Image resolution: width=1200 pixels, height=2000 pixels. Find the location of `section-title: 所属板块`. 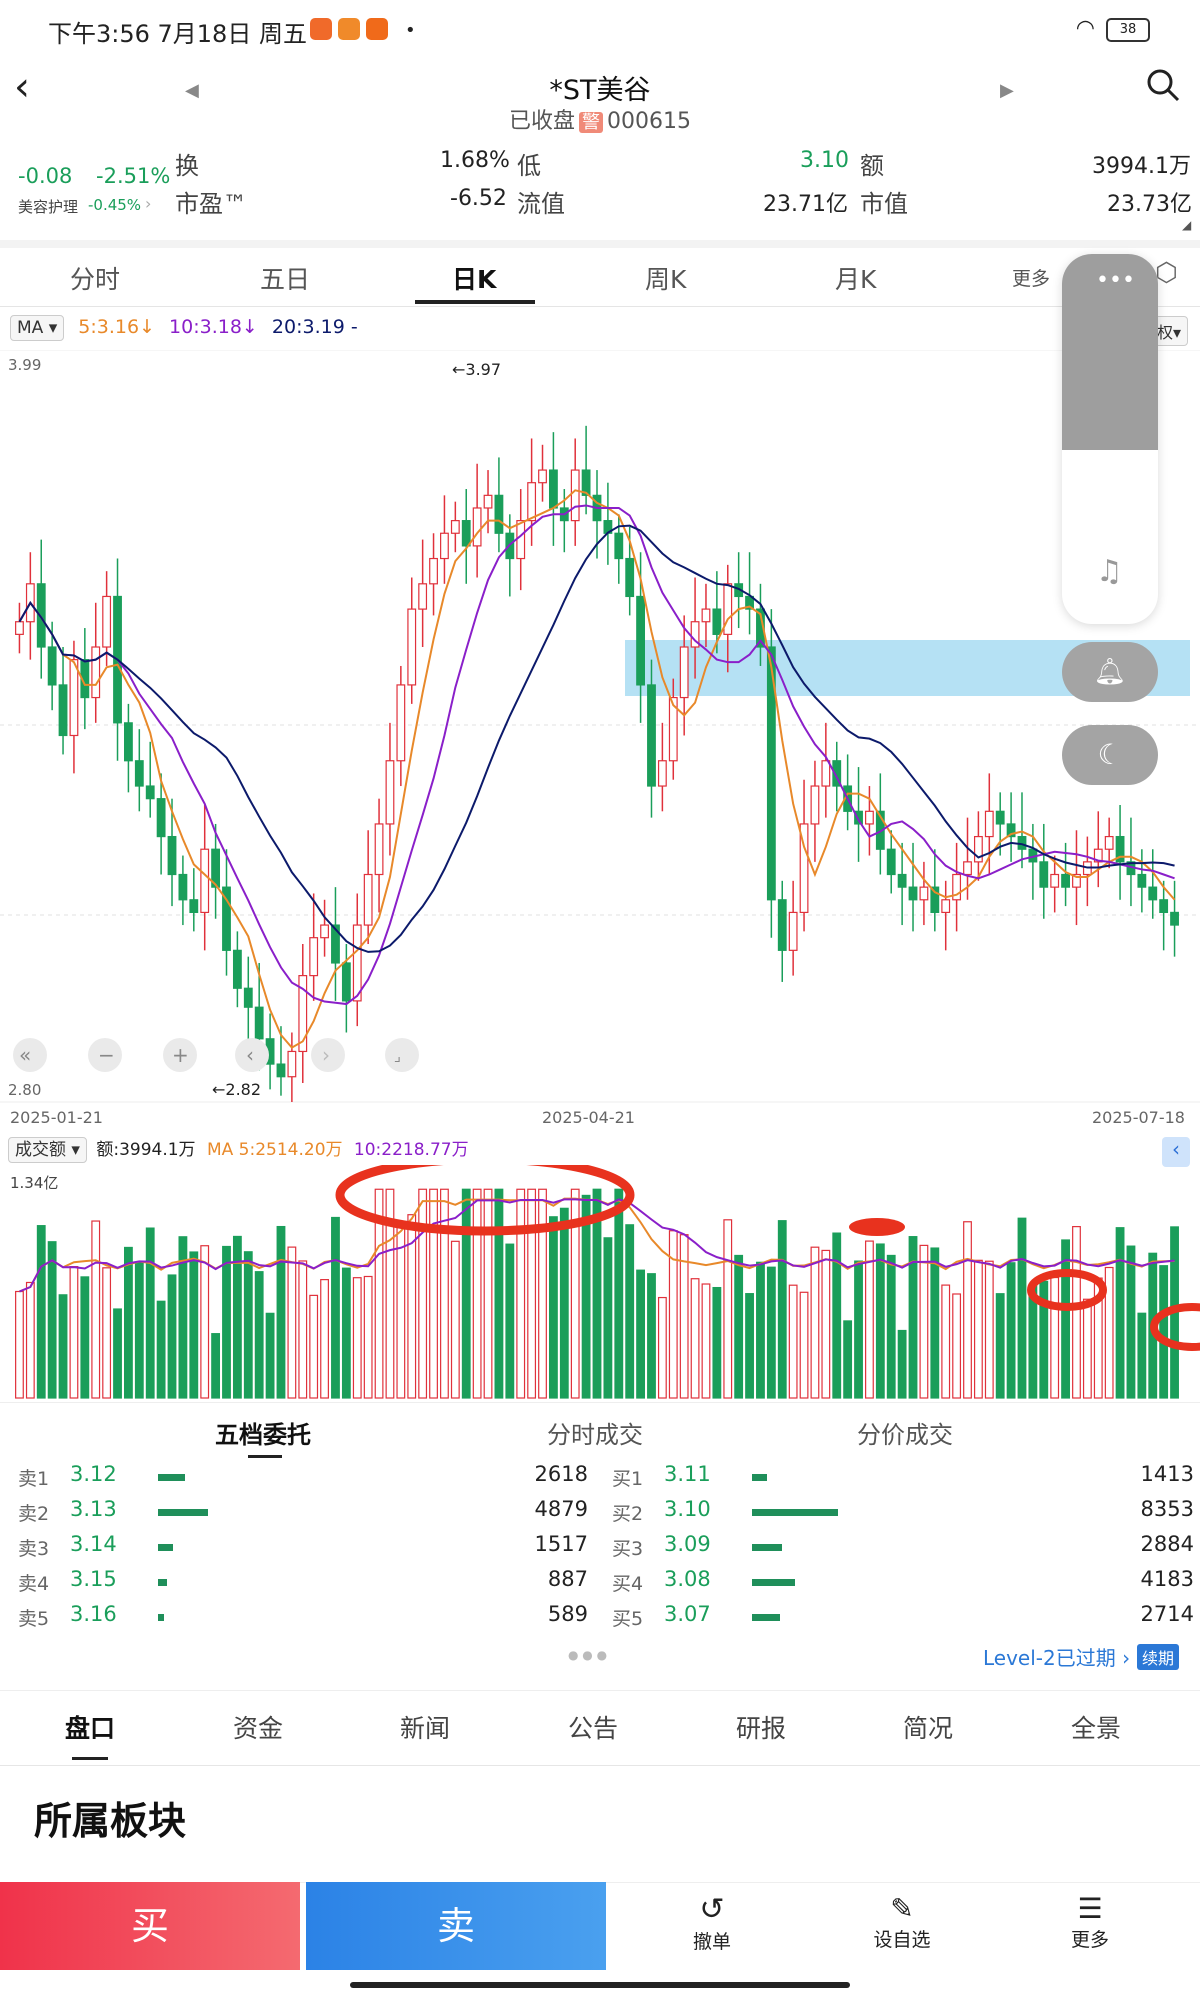

section-title: 所属板块 is located at coordinates (110, 1821).